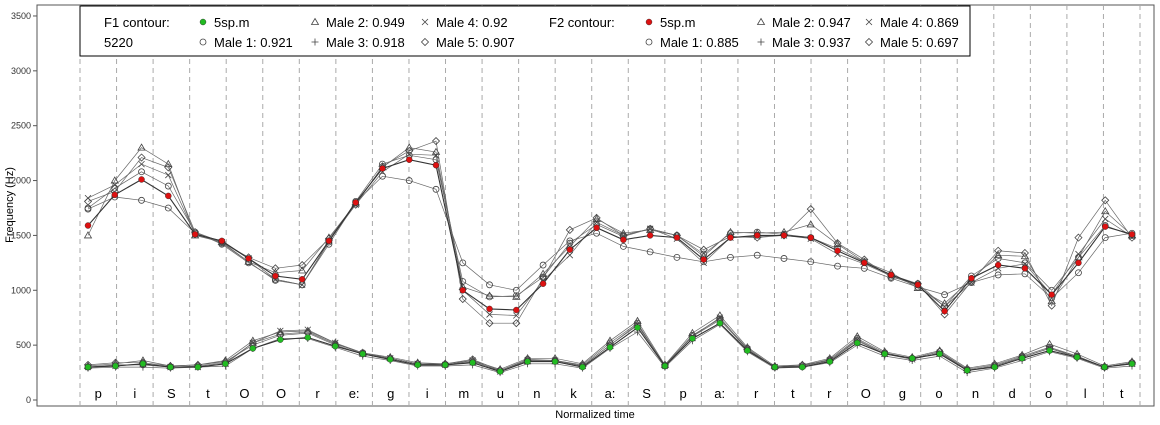 The height and width of the screenshot is (425, 1160). What do you see at coordinates (463, 393) in the screenshot?
I see `segment-label: m` at bounding box center [463, 393].